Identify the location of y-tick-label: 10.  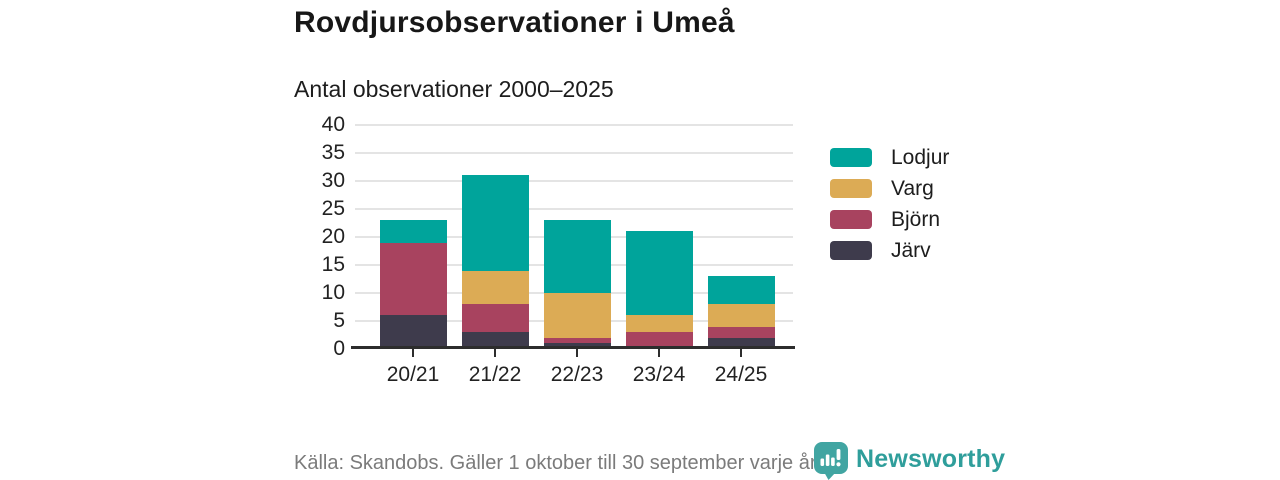
(333, 292).